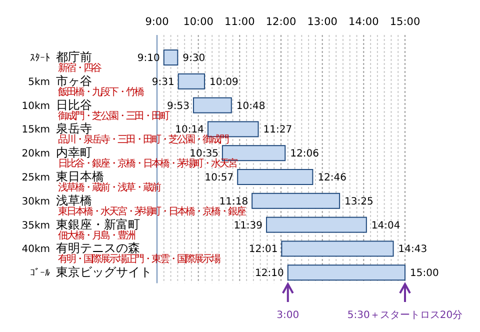  Describe the element at coordinates (114, 116) in the screenshot. I see `annotation: 御成門・芝公園・三田・田町` at that location.